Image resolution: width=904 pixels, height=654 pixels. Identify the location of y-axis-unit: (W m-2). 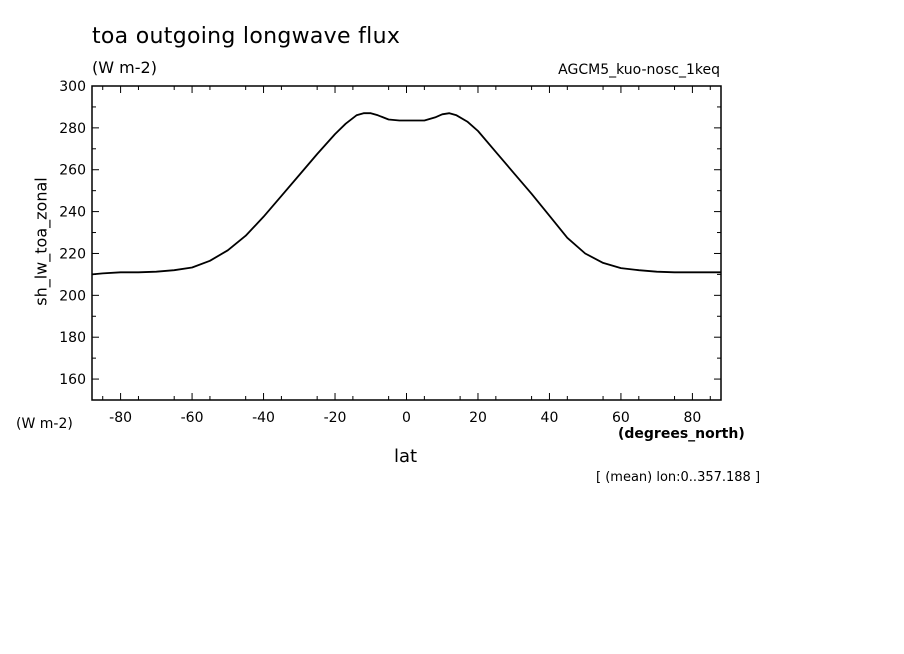
(44, 424).